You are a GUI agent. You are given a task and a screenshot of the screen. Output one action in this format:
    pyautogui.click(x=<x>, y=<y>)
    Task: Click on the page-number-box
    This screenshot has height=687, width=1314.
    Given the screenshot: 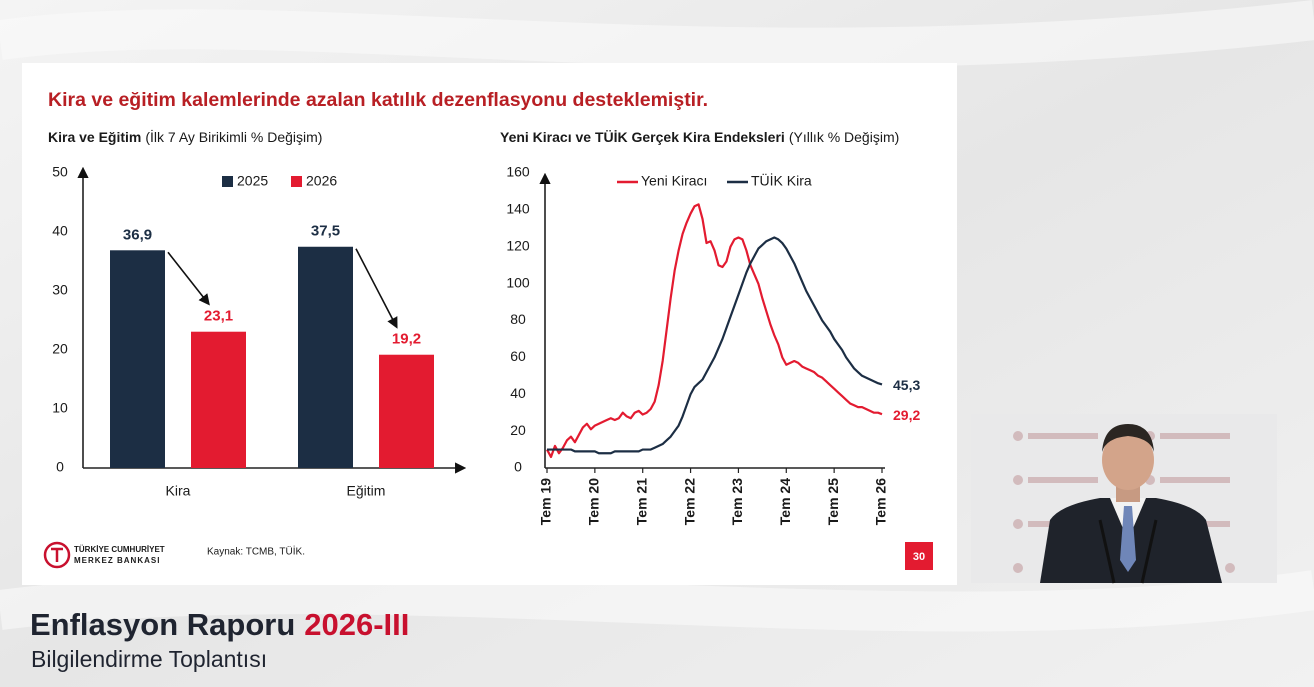 What is the action you would take?
    pyautogui.click(x=919, y=556)
    